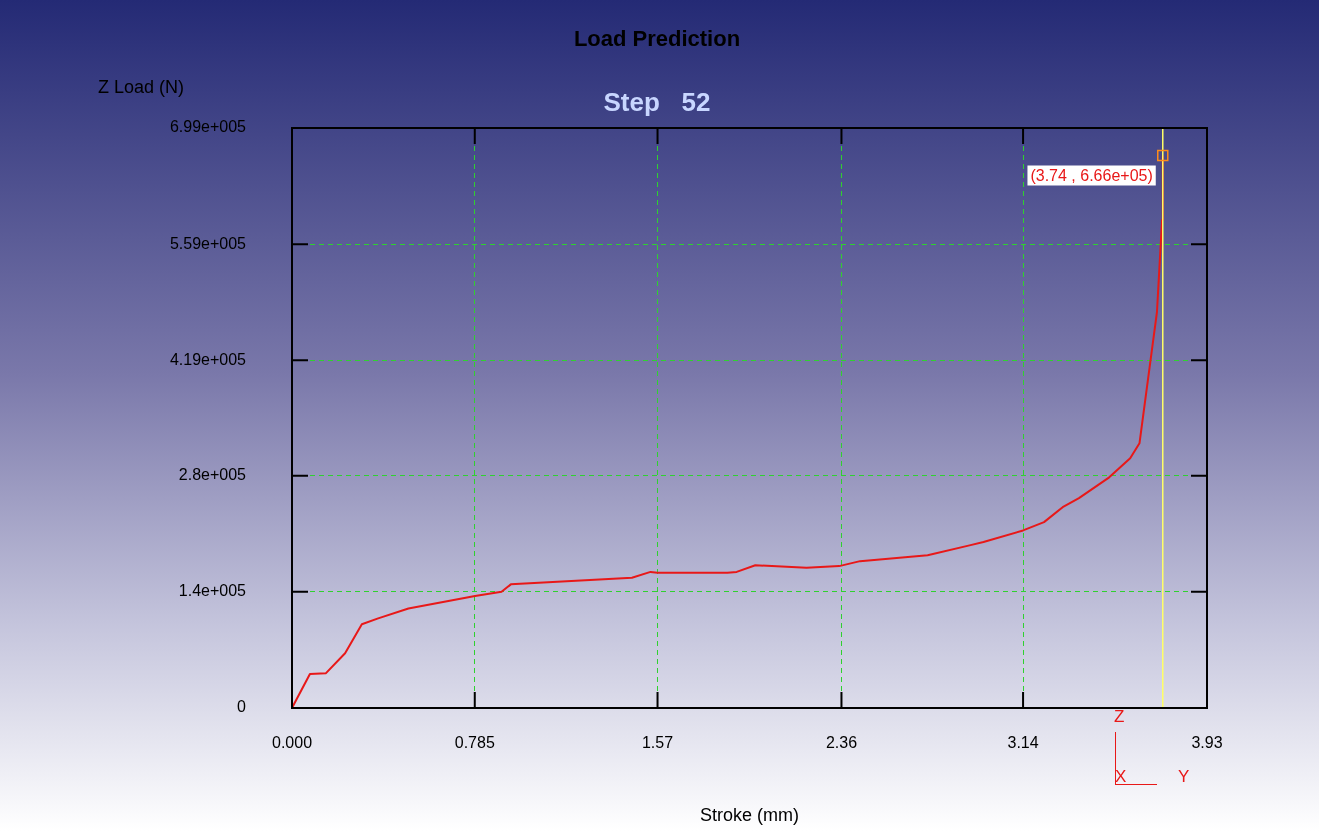 Image resolution: width=1319 pixels, height=831 pixels. Describe the element at coordinates (1207, 743) in the screenshot. I see `x-tick-label: 3.93` at that location.